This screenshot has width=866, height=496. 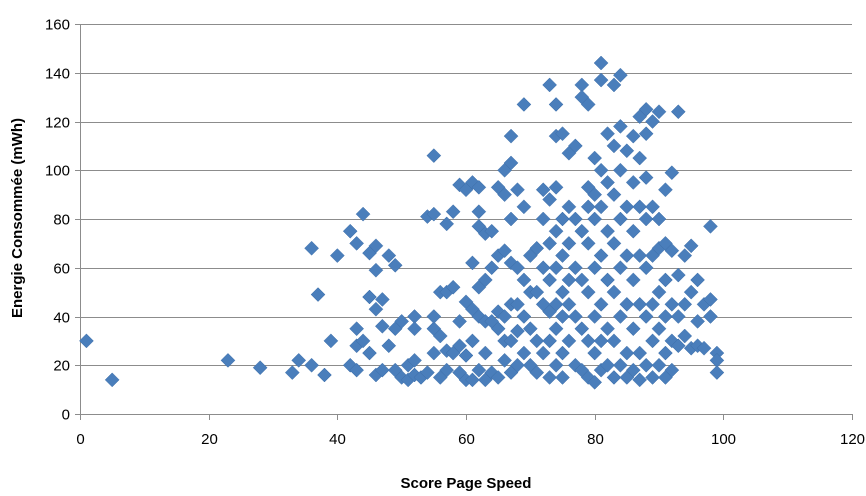 I want to click on y-tick-label: 140, so click(x=57, y=74).